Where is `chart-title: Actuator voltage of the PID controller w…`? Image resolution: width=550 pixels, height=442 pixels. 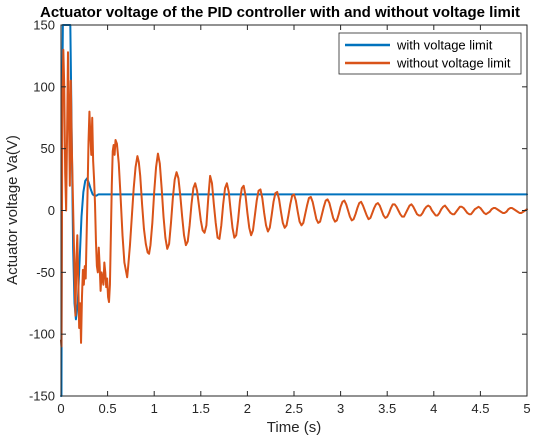
chart-title: Actuator voltage of the PID controller w… is located at coordinates (280, 12).